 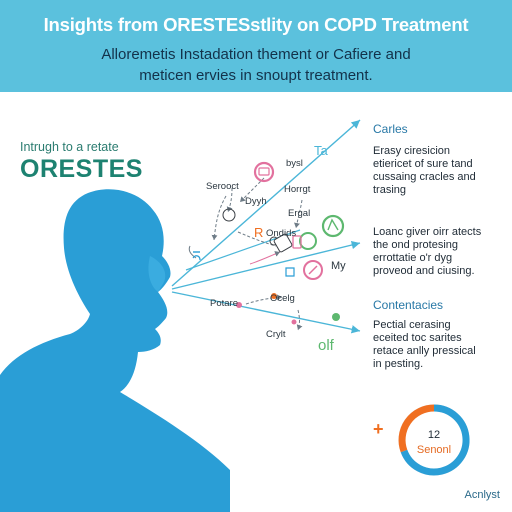 I want to click on label-olf: olf, so click(x=326, y=345).